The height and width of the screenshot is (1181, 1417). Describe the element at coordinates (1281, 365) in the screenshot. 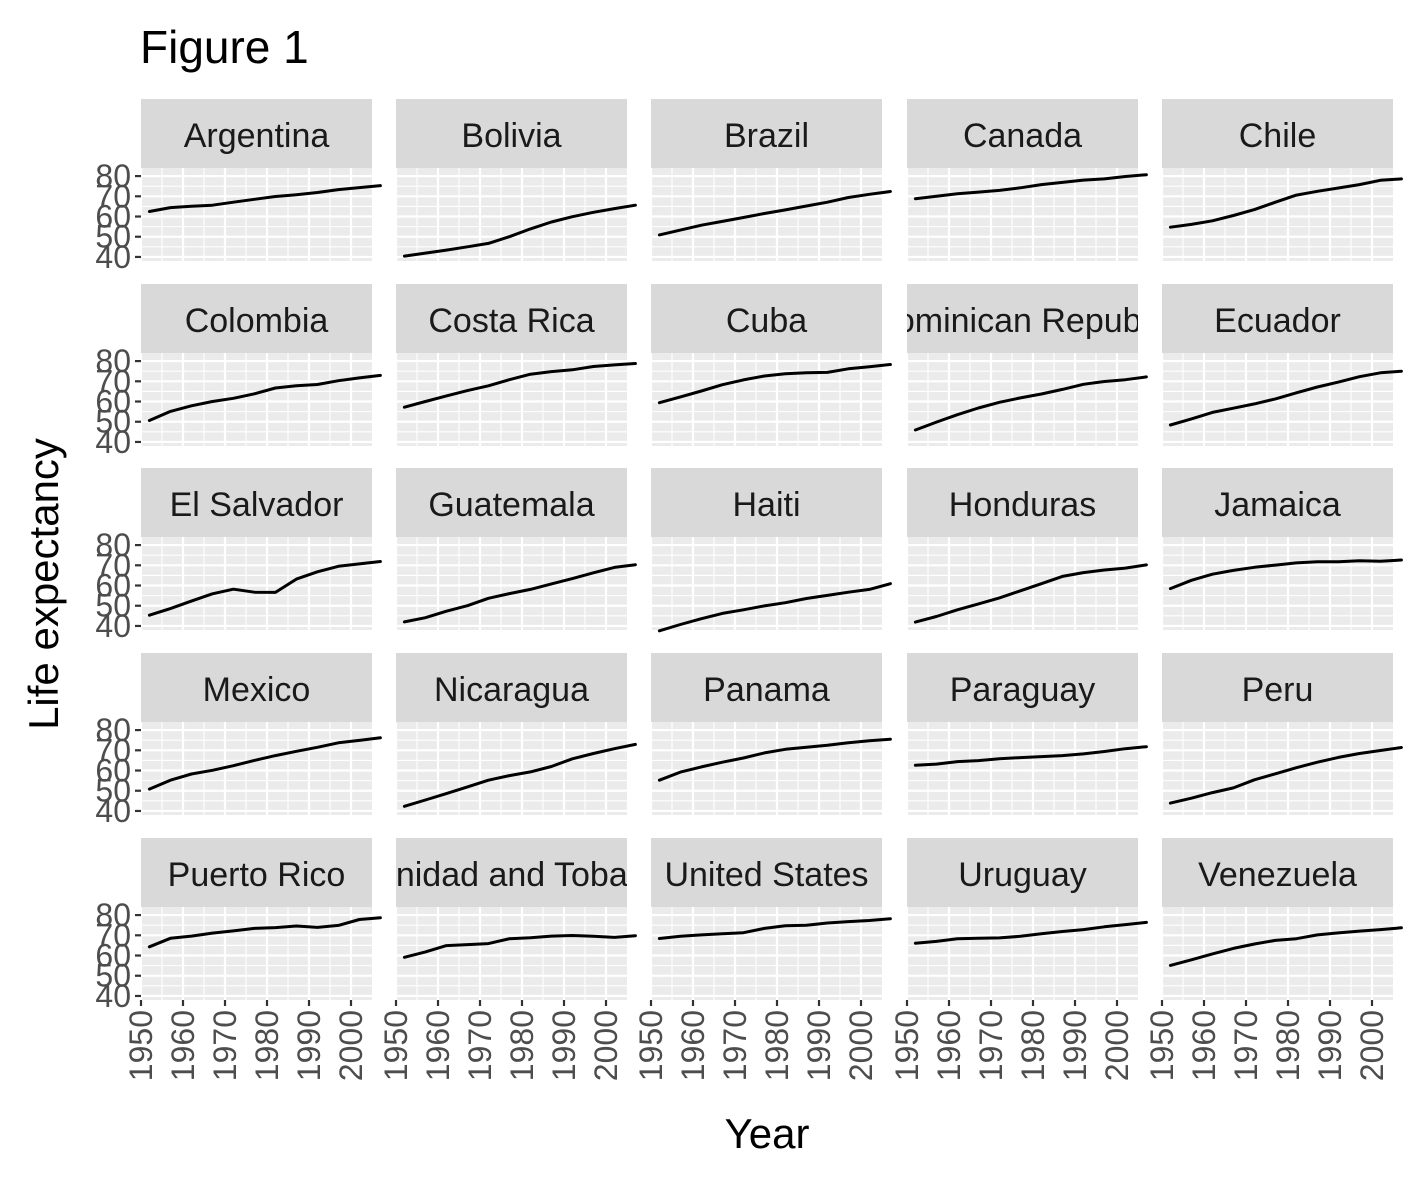

I see `facet-panel: Ecuador` at that location.